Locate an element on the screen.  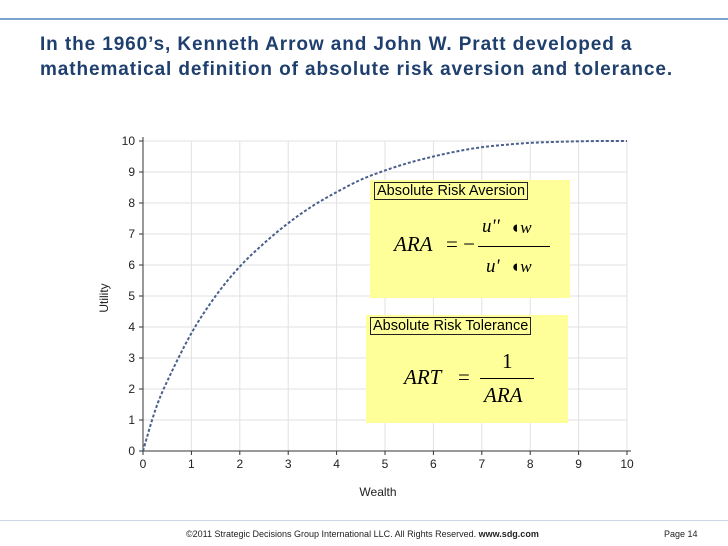
x-tick-label: 1 is located at coordinates (191, 464).